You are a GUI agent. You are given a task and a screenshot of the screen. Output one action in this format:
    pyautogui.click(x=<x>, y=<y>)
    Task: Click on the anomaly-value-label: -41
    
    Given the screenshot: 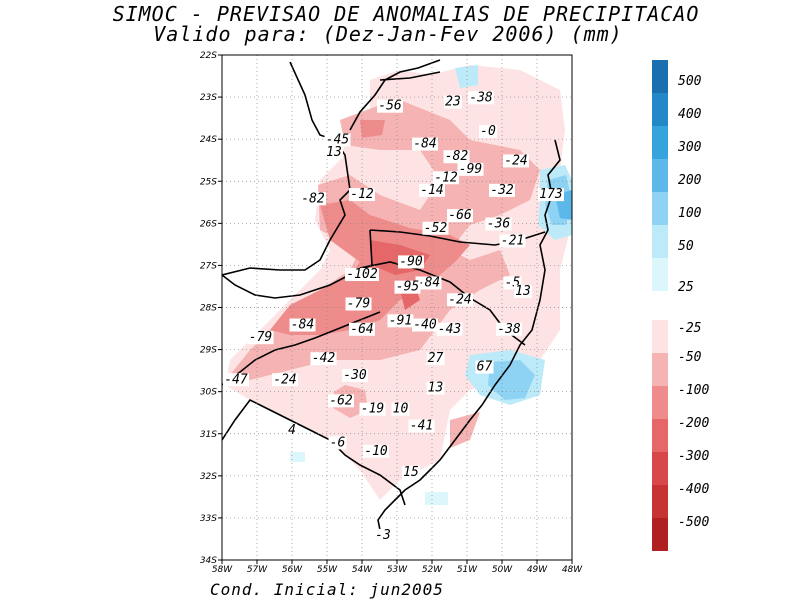 What is the action you would take?
    pyautogui.click(x=421, y=426)
    